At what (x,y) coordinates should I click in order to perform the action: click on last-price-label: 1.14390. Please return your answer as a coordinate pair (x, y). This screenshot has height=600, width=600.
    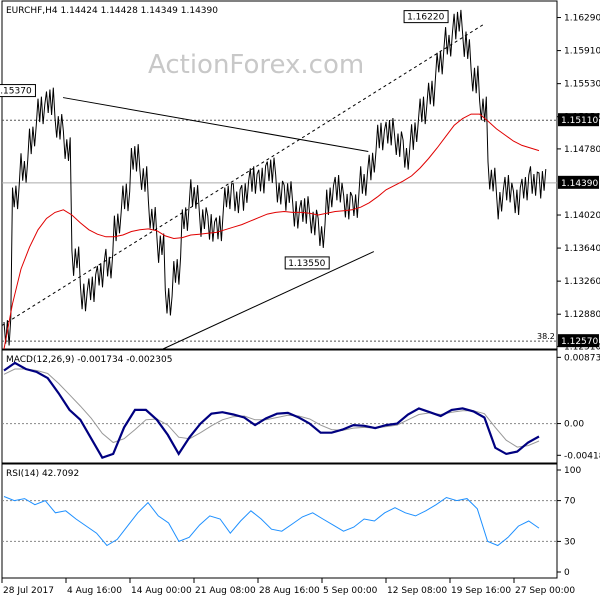
    Looking at the image, I should click on (579, 184).